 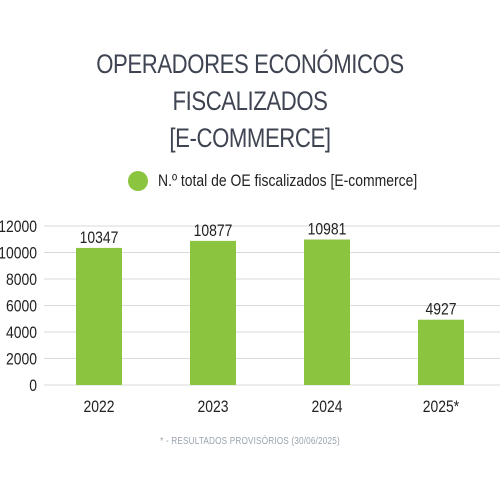 I want to click on x-tick-label: 2025*, so click(x=441, y=407).